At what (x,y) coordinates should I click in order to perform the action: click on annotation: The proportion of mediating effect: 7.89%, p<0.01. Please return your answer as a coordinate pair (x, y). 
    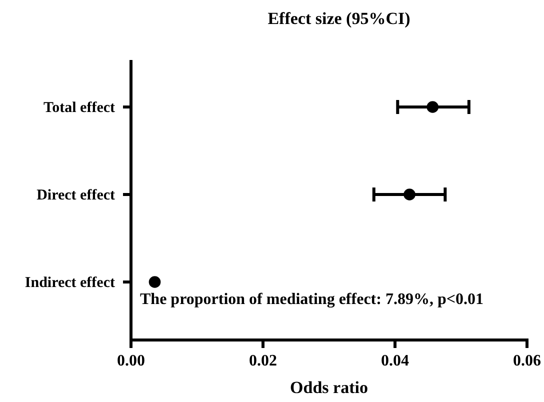
    Looking at the image, I should click on (312, 299).